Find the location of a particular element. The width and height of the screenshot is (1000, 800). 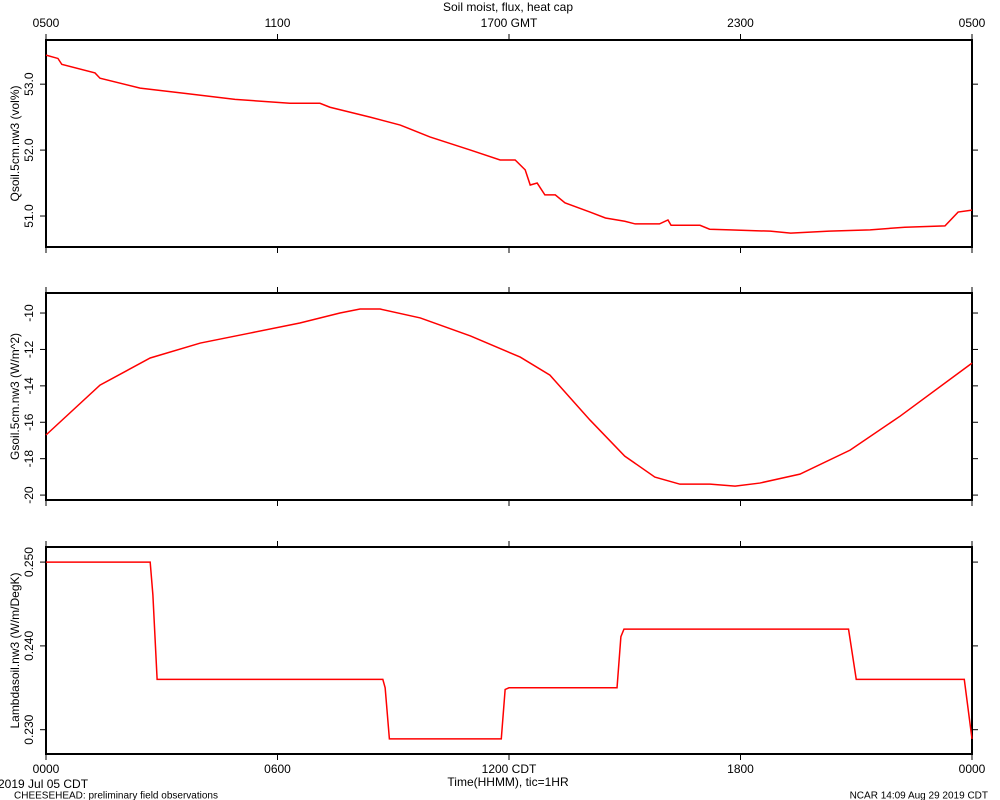

y-tick-label: 0.240 is located at coordinates (29, 646).